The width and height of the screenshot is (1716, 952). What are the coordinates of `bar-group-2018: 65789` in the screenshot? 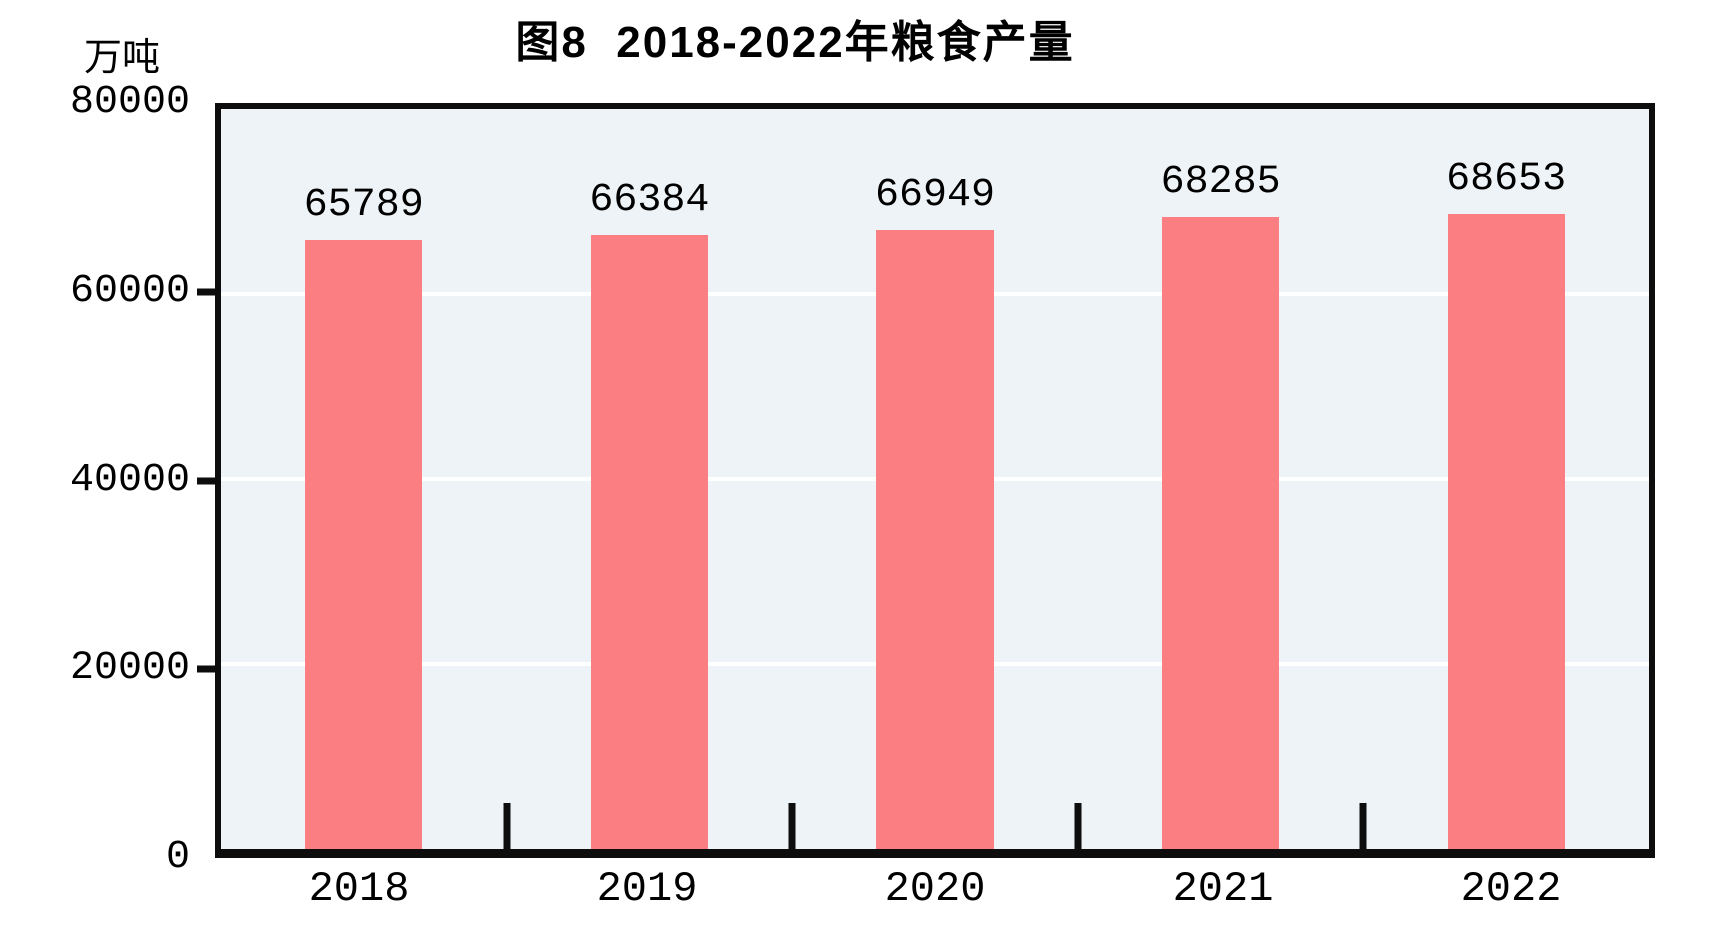 It's located at (364, 479).